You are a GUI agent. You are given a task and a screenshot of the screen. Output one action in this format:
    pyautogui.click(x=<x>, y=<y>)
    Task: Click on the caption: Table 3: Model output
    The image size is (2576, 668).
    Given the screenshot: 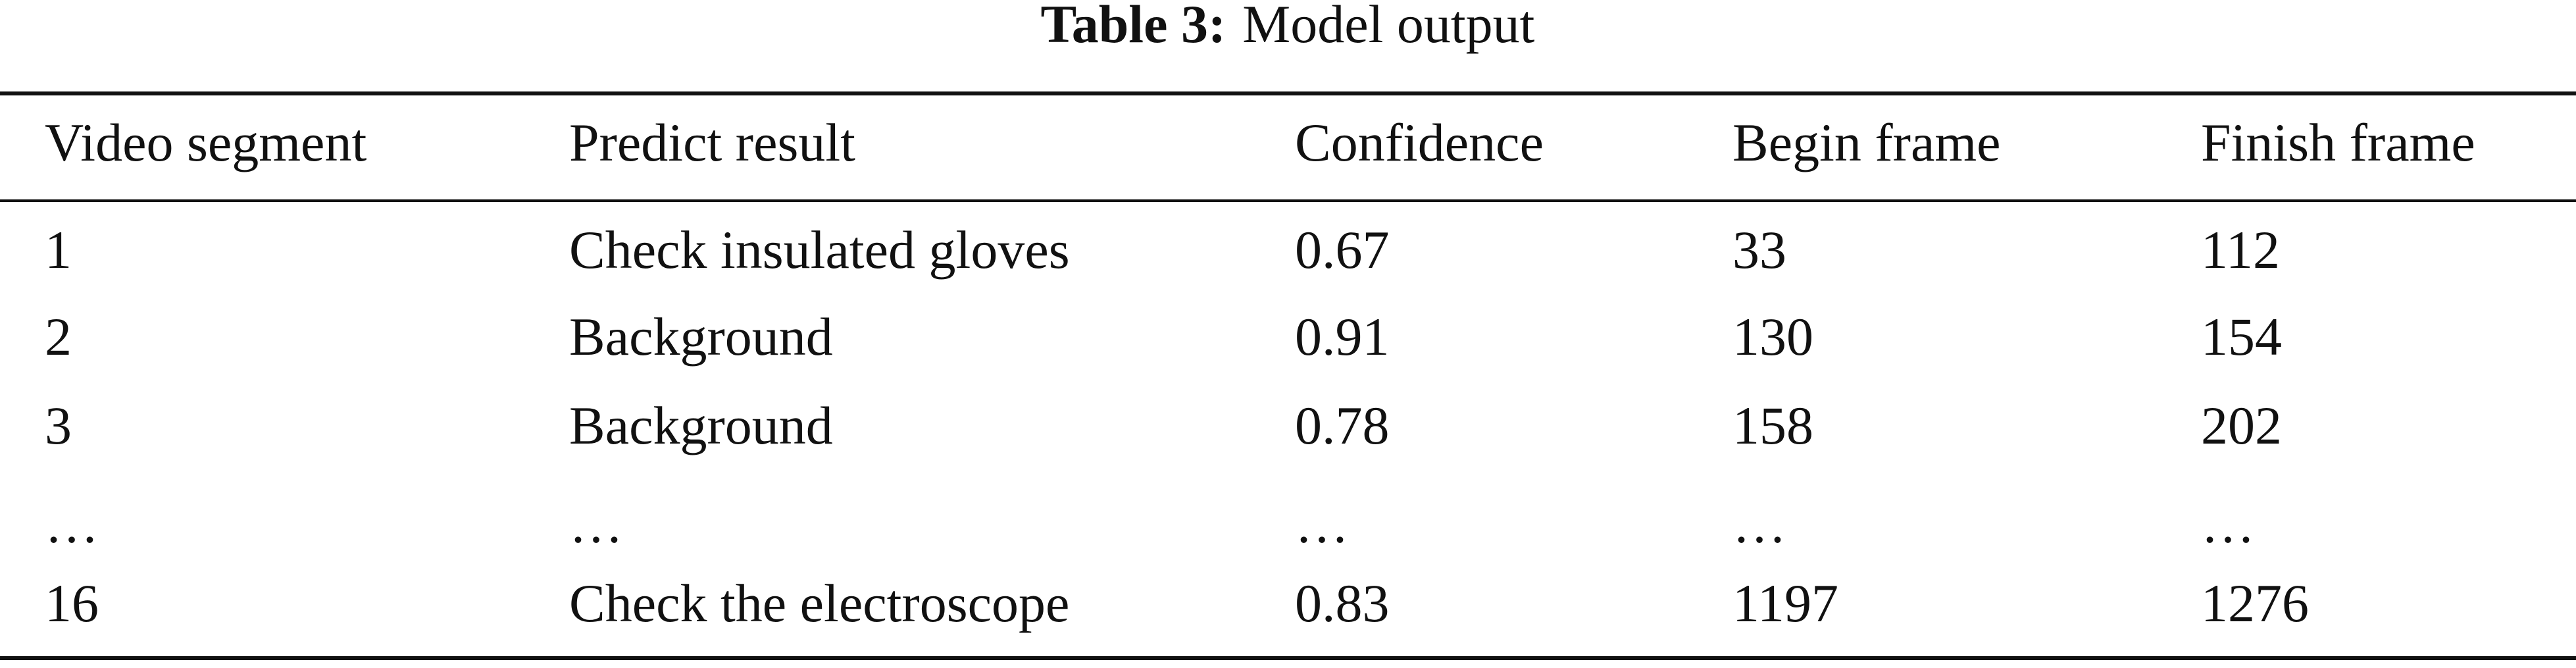 What is the action you would take?
    pyautogui.click(x=1288, y=27)
    